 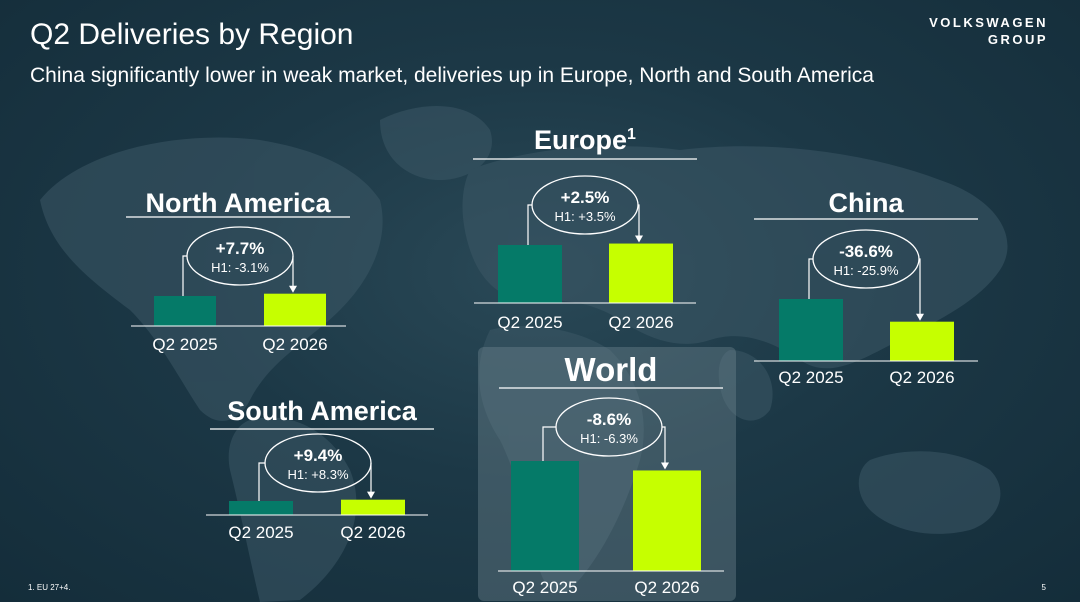 I want to click on h1-value-north-america: H1: -3.1%, so click(x=240, y=267).